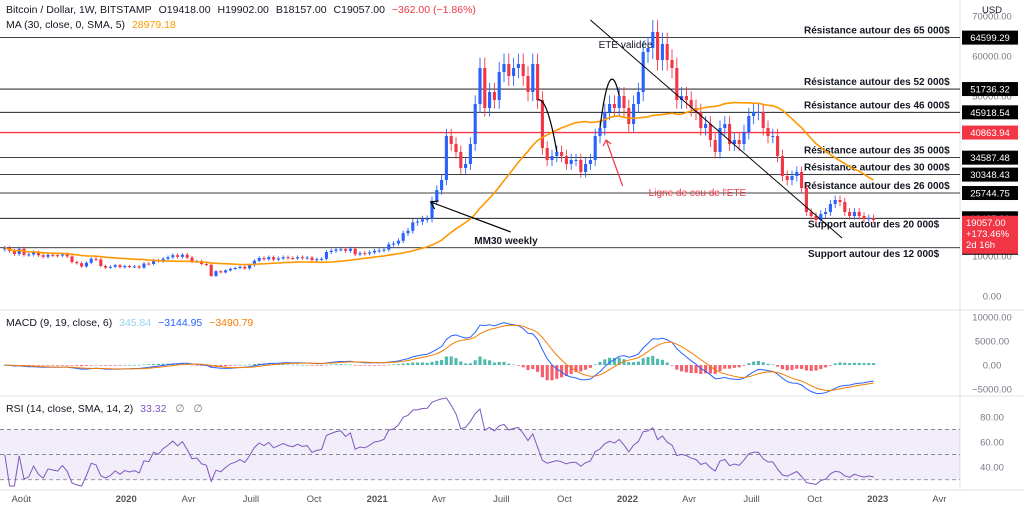 Image resolution: width=1024 pixels, height=519 pixels. I want to click on time-tick-label: Avr, so click(189, 499).